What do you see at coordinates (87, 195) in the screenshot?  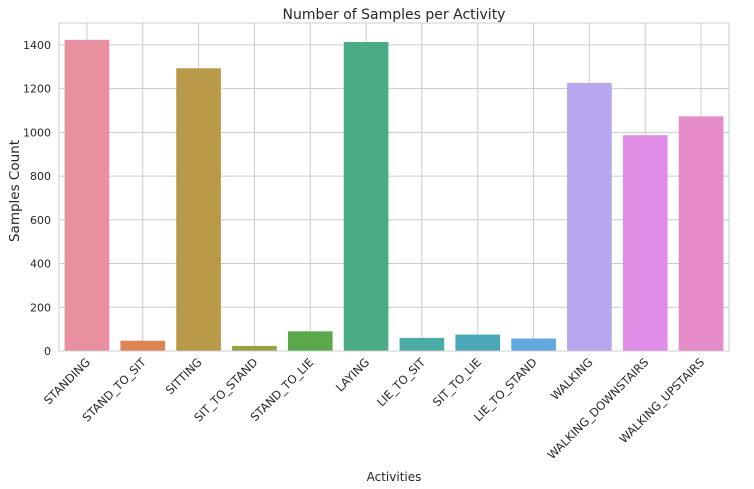 I see `bar-standing` at bounding box center [87, 195].